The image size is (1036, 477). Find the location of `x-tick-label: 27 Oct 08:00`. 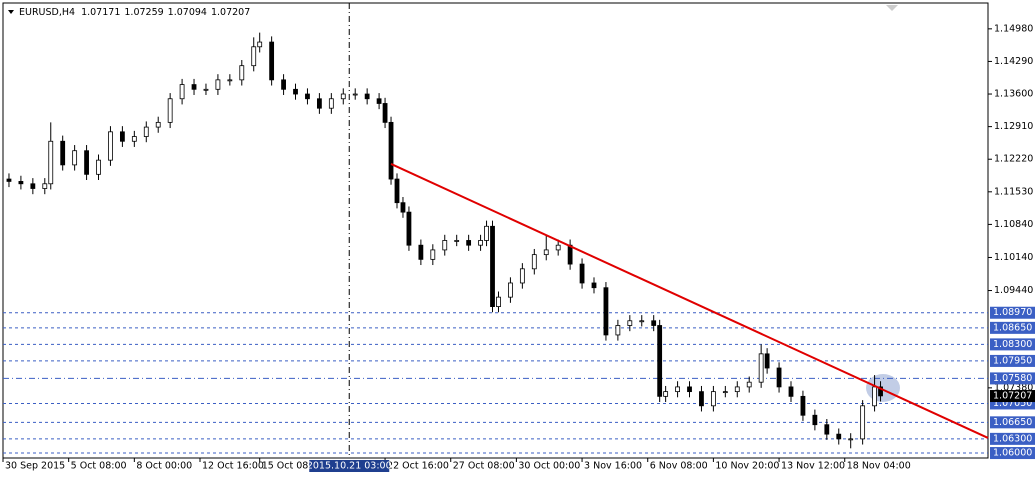

x-tick-label: 27 Oct 08:00 is located at coordinates (484, 466).